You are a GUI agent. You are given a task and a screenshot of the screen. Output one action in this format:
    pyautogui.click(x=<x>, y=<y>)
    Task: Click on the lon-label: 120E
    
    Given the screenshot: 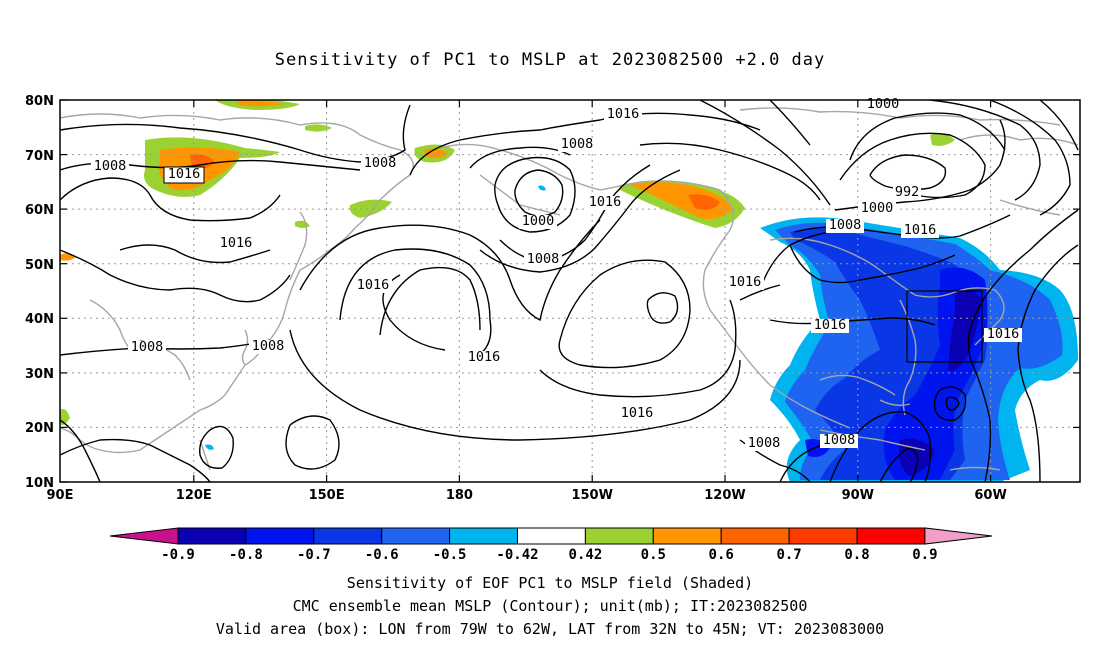 What is the action you would take?
    pyautogui.click(x=194, y=495)
    